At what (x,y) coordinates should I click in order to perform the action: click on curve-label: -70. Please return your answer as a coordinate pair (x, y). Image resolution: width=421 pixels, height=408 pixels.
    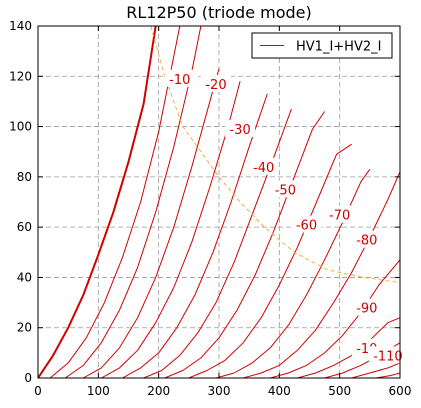
    Looking at the image, I should click on (339, 216).